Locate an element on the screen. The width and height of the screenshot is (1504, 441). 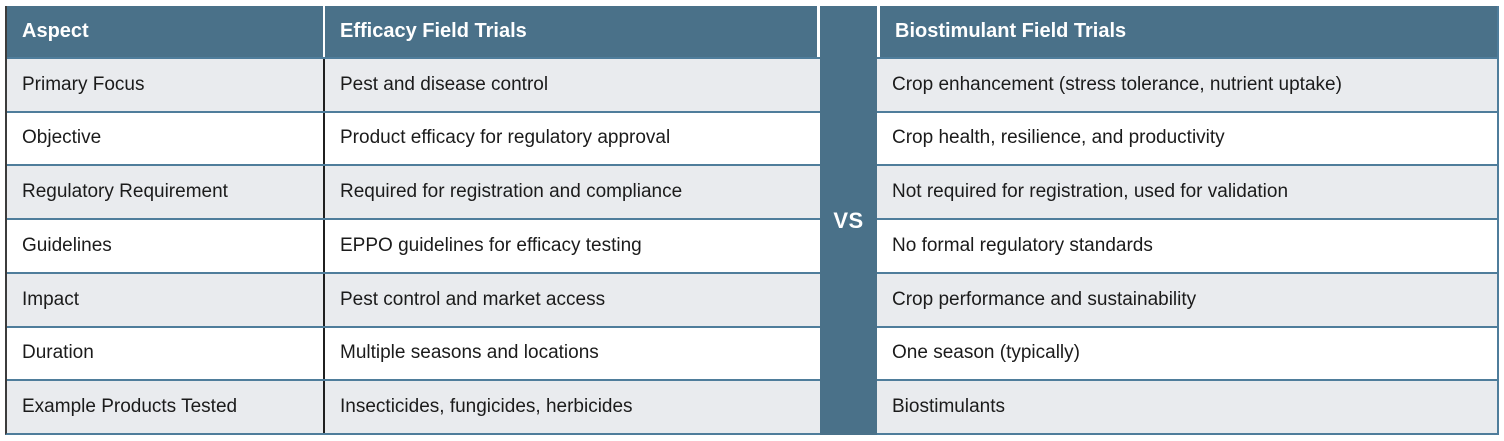
aspect-cell: Example Products Tested is located at coordinates (165, 407).